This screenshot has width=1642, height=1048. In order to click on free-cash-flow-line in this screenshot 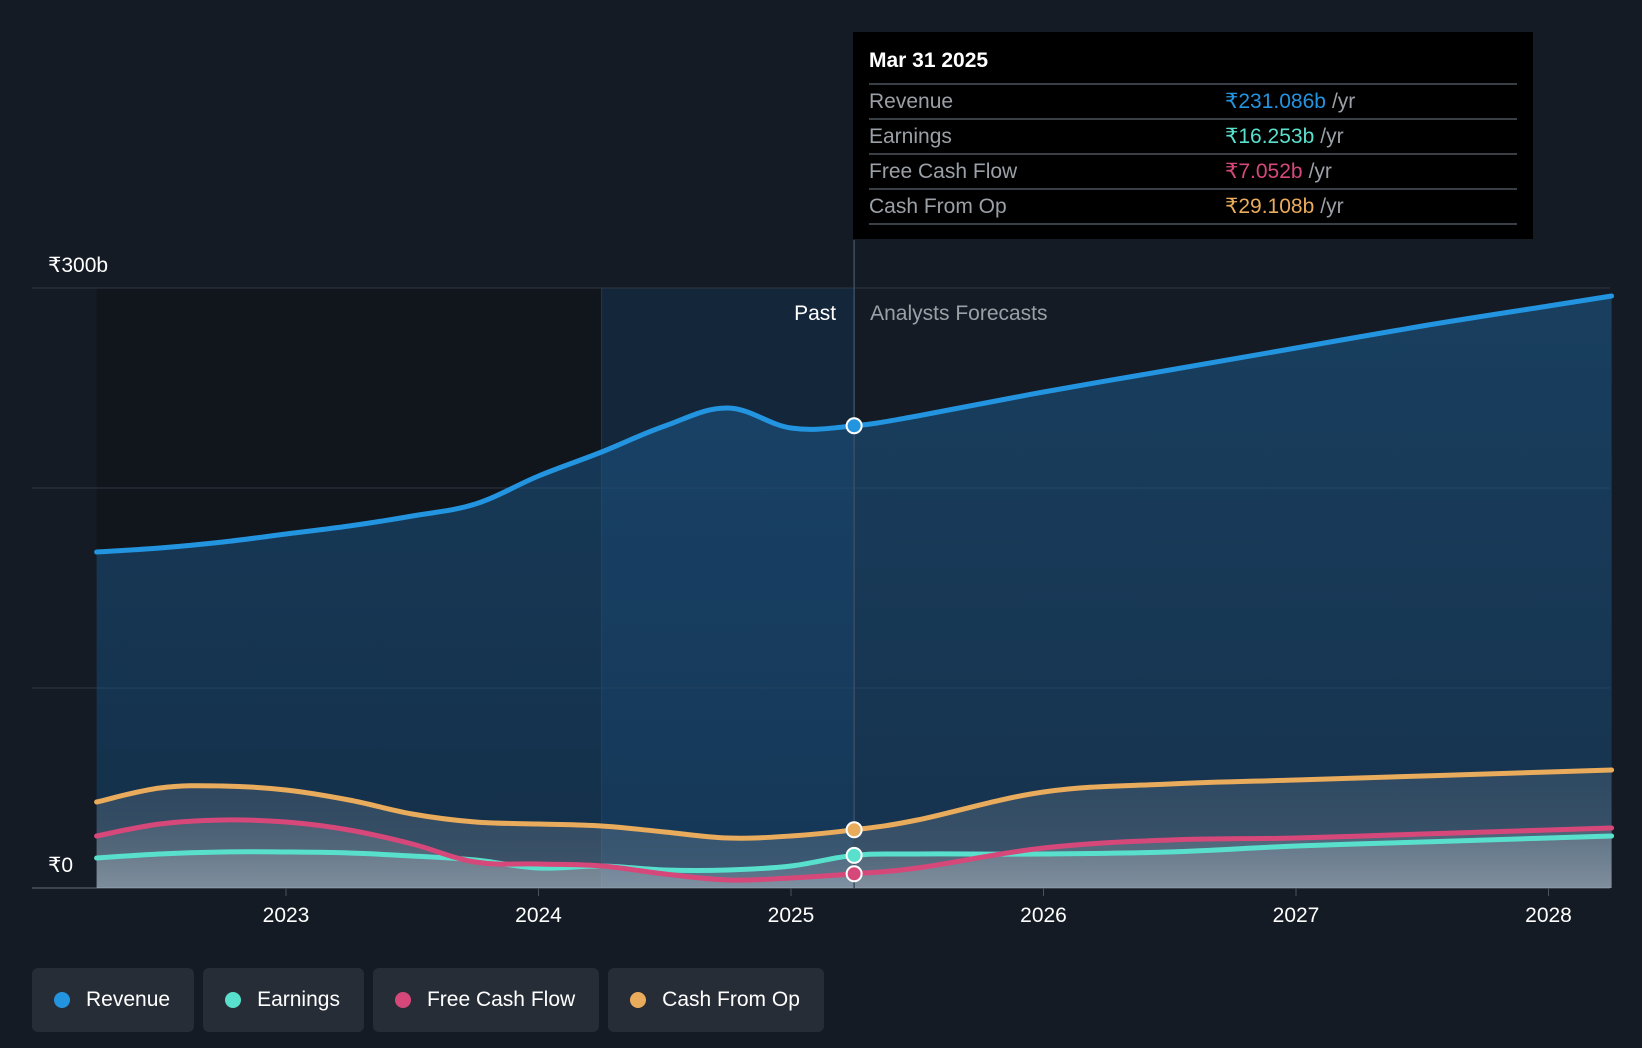, I will do `click(854, 850)`.